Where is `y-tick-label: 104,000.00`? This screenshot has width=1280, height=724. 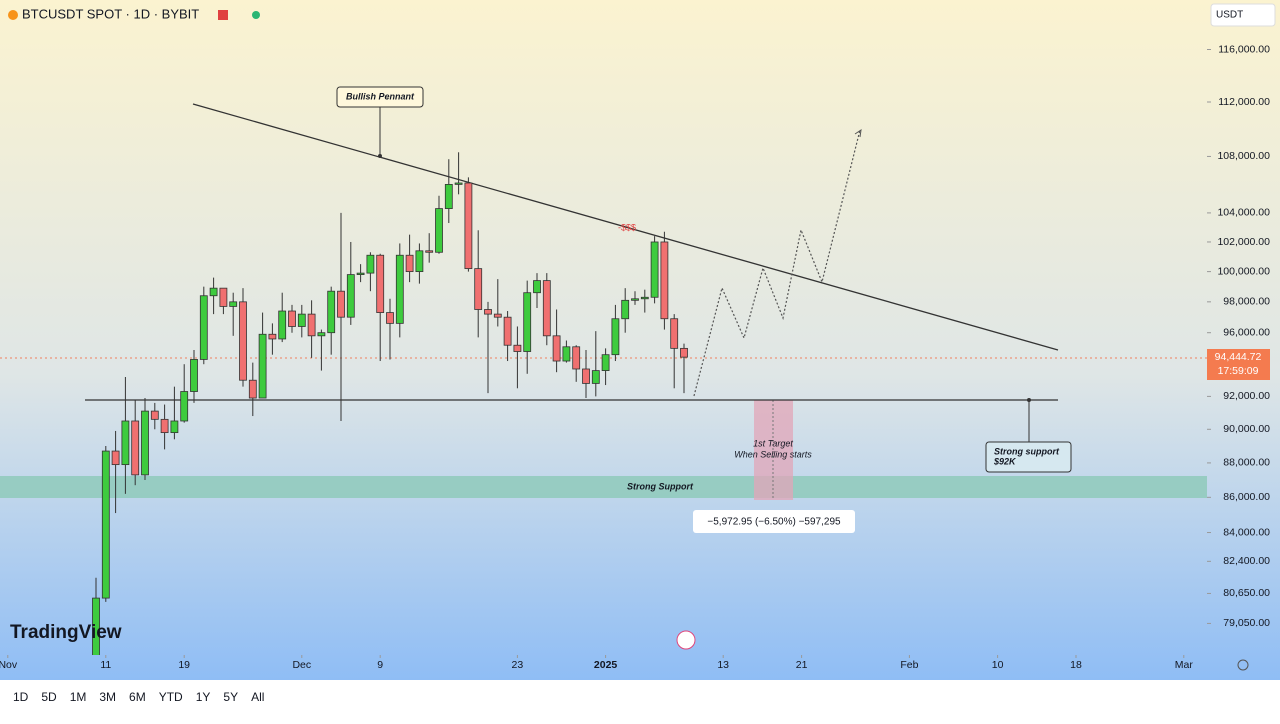 y-tick-label: 104,000.00 is located at coordinates (1243, 213).